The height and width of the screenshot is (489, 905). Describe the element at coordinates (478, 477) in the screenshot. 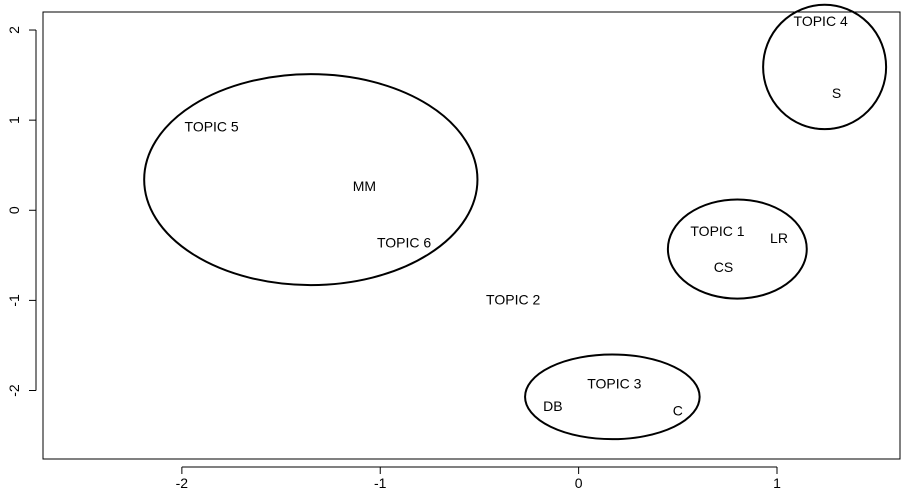

I see `x-axis: -2 -1 0 1` at that location.